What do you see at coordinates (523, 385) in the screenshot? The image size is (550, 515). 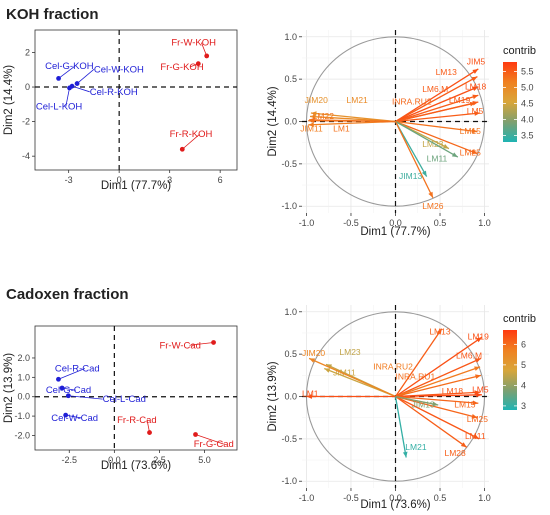 I see `legend-tick-label: 4` at bounding box center [523, 385].